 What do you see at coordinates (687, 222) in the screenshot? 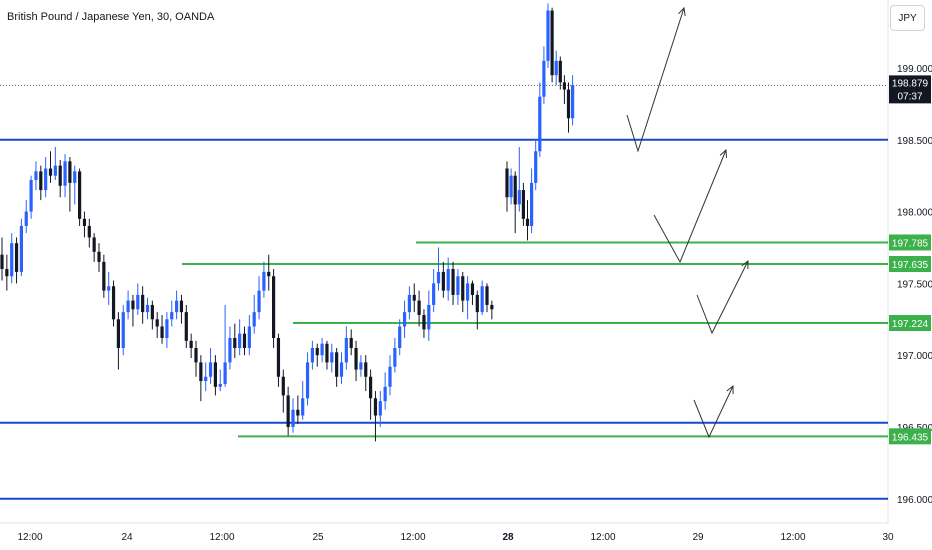
I see `annotation-arrows` at bounding box center [687, 222].